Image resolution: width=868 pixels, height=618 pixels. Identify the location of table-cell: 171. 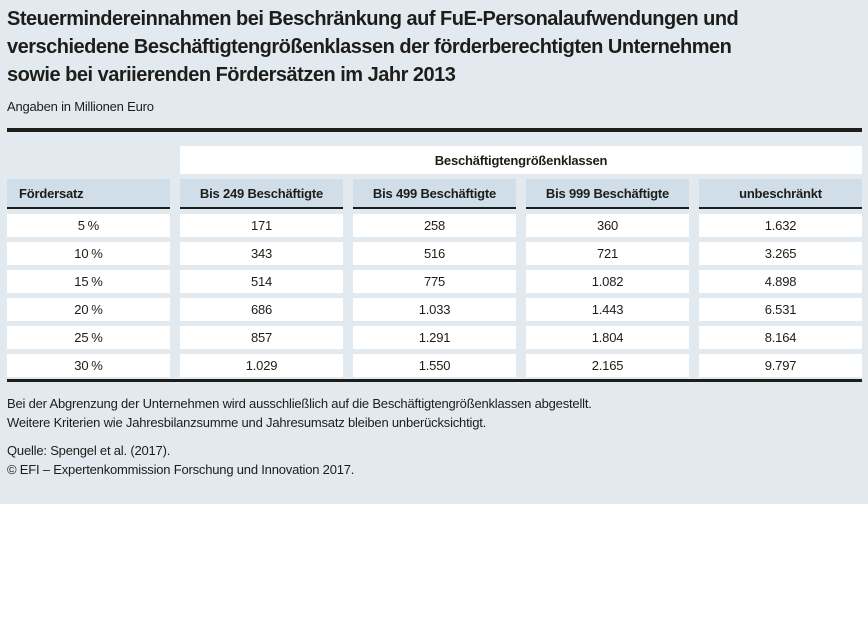
(261, 225).